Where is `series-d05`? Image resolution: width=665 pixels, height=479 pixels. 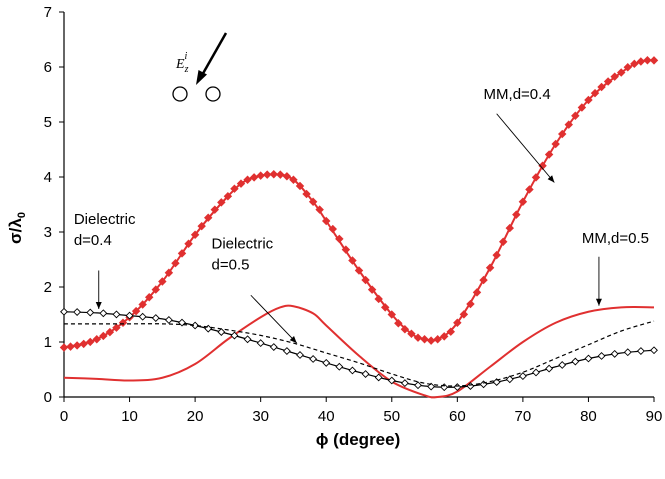
series-d05 is located at coordinates (359, 353).